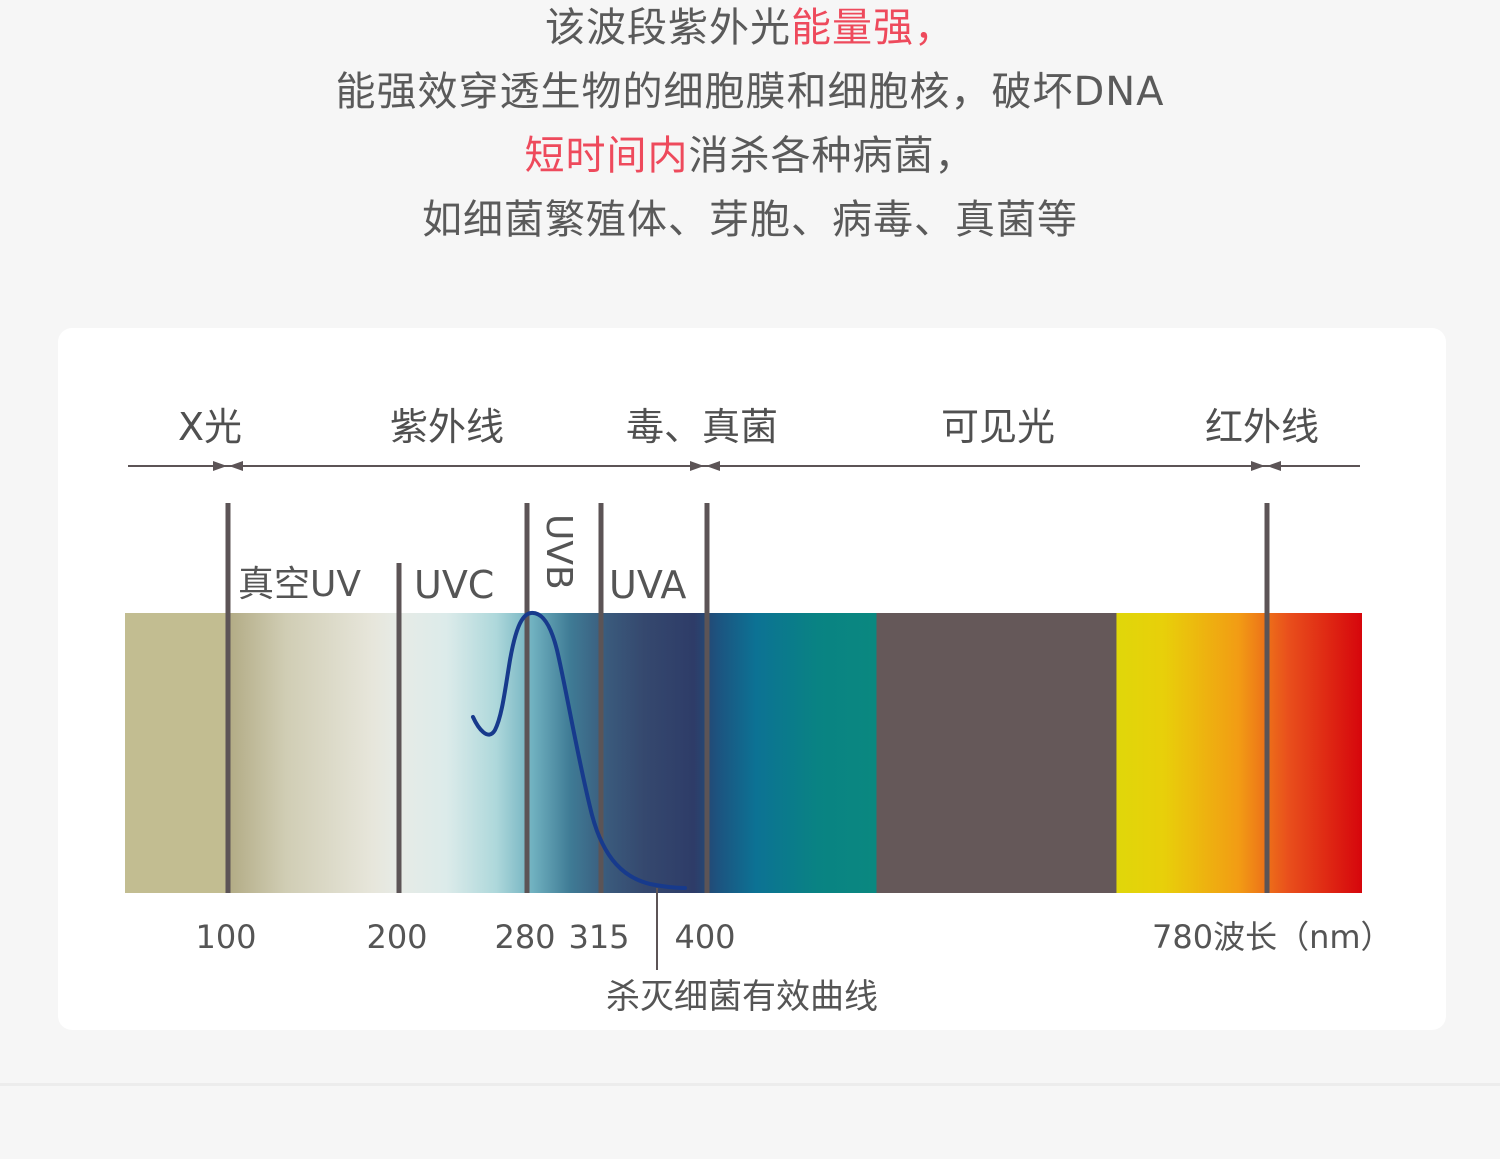  What do you see at coordinates (228, 466) in the screenshot?
I see `range-marker-xray-uv` at bounding box center [228, 466].